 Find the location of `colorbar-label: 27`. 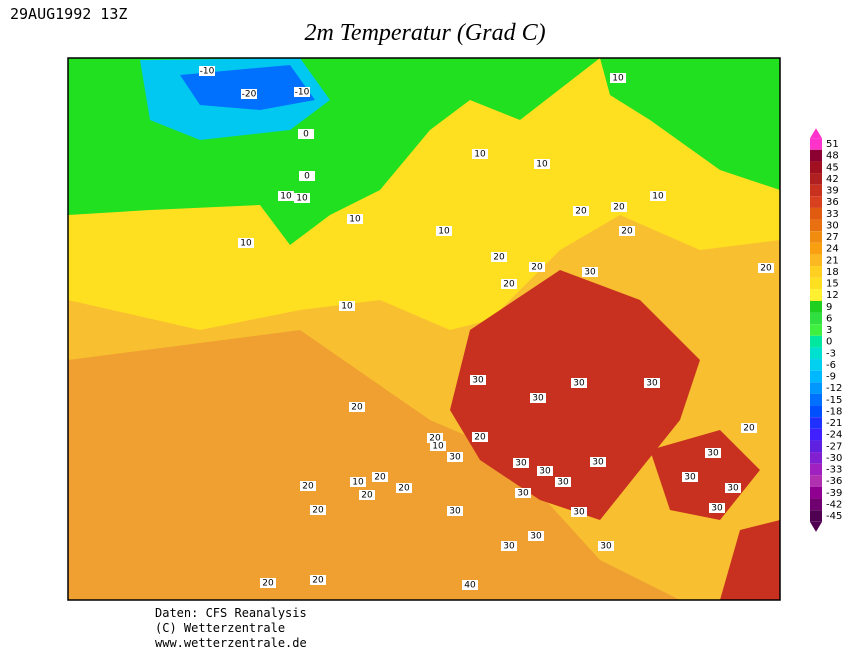

colorbar-label: 27 is located at coordinates (832, 237).